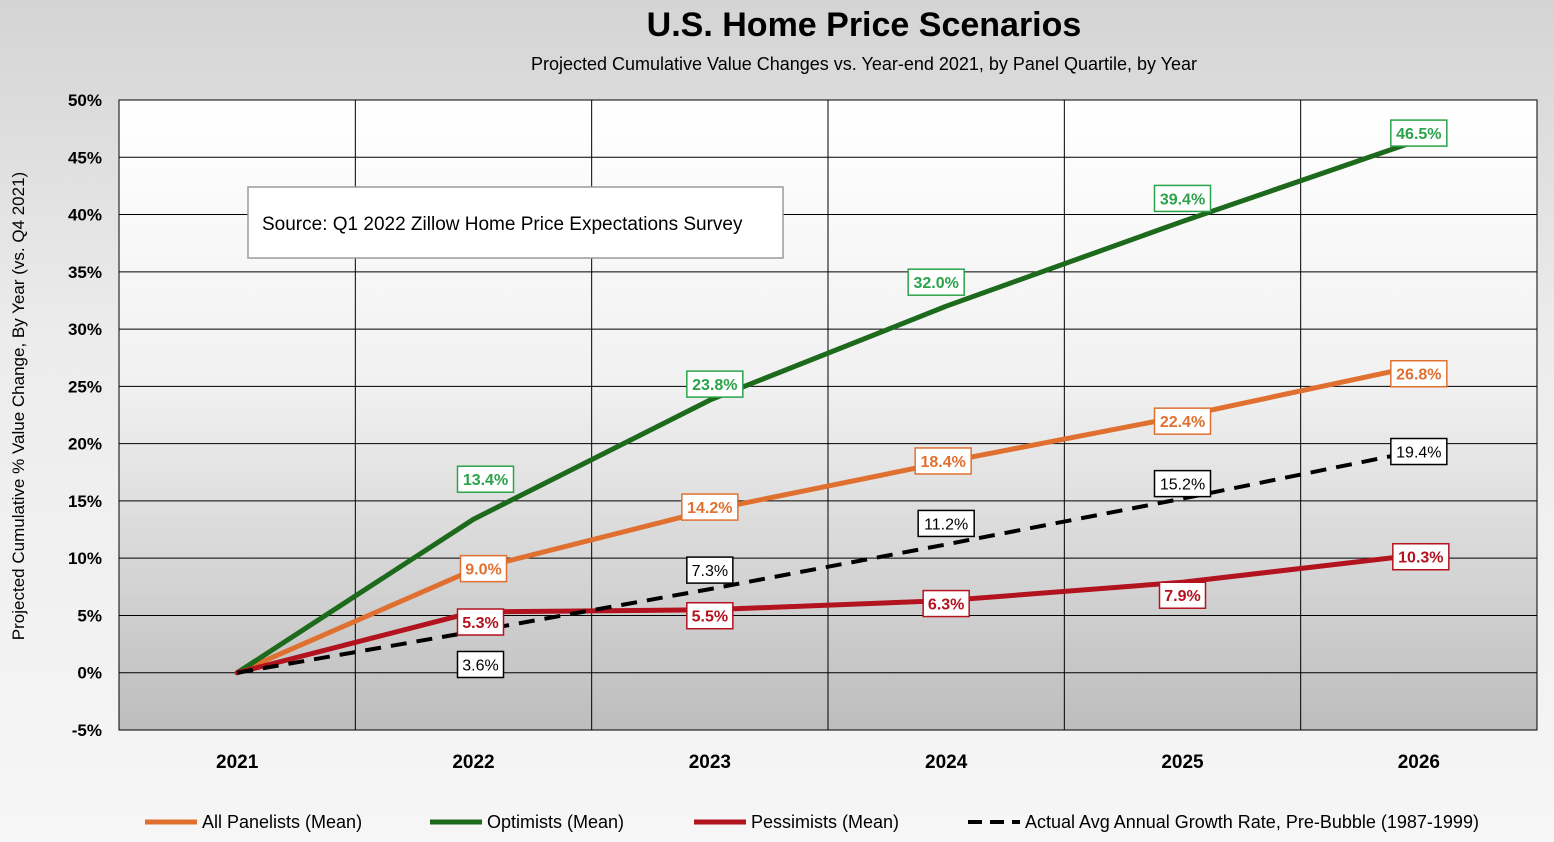  I want to click on data-label: 5.3%, so click(480, 622).